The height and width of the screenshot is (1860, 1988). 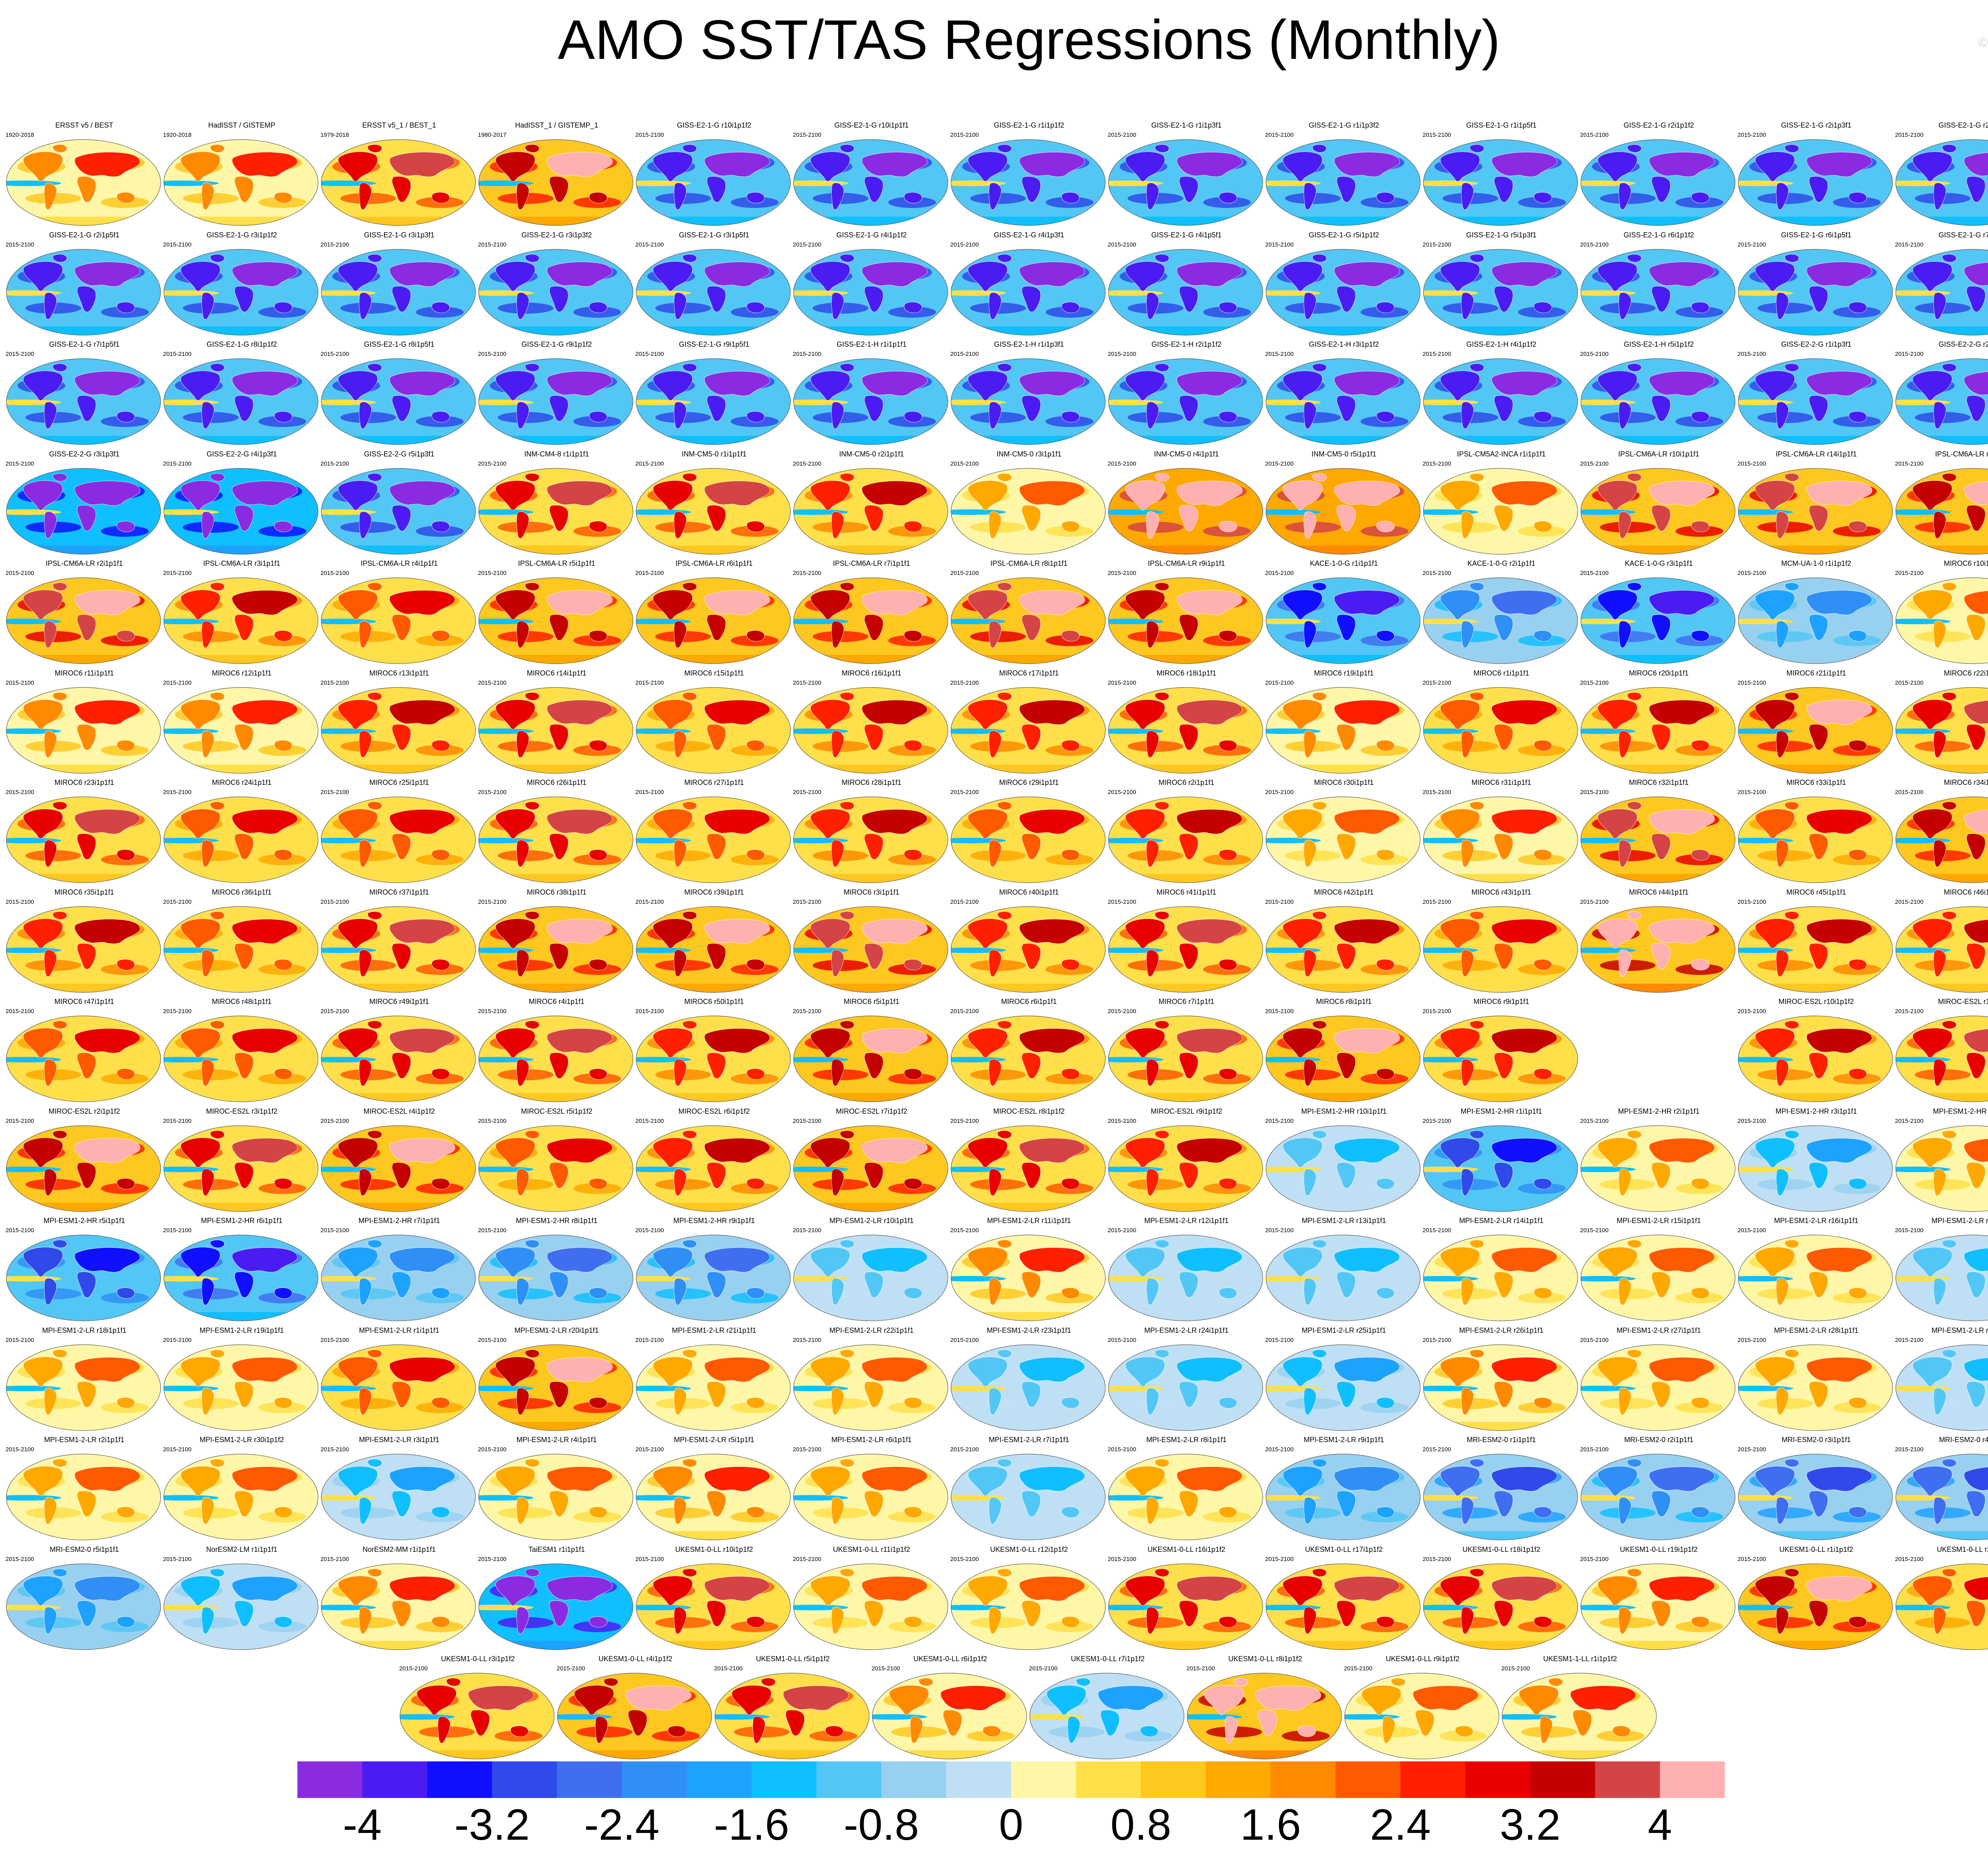 I want to click on panel-title: GISS-E2-2-G r3i1p3f1, so click(x=84, y=454).